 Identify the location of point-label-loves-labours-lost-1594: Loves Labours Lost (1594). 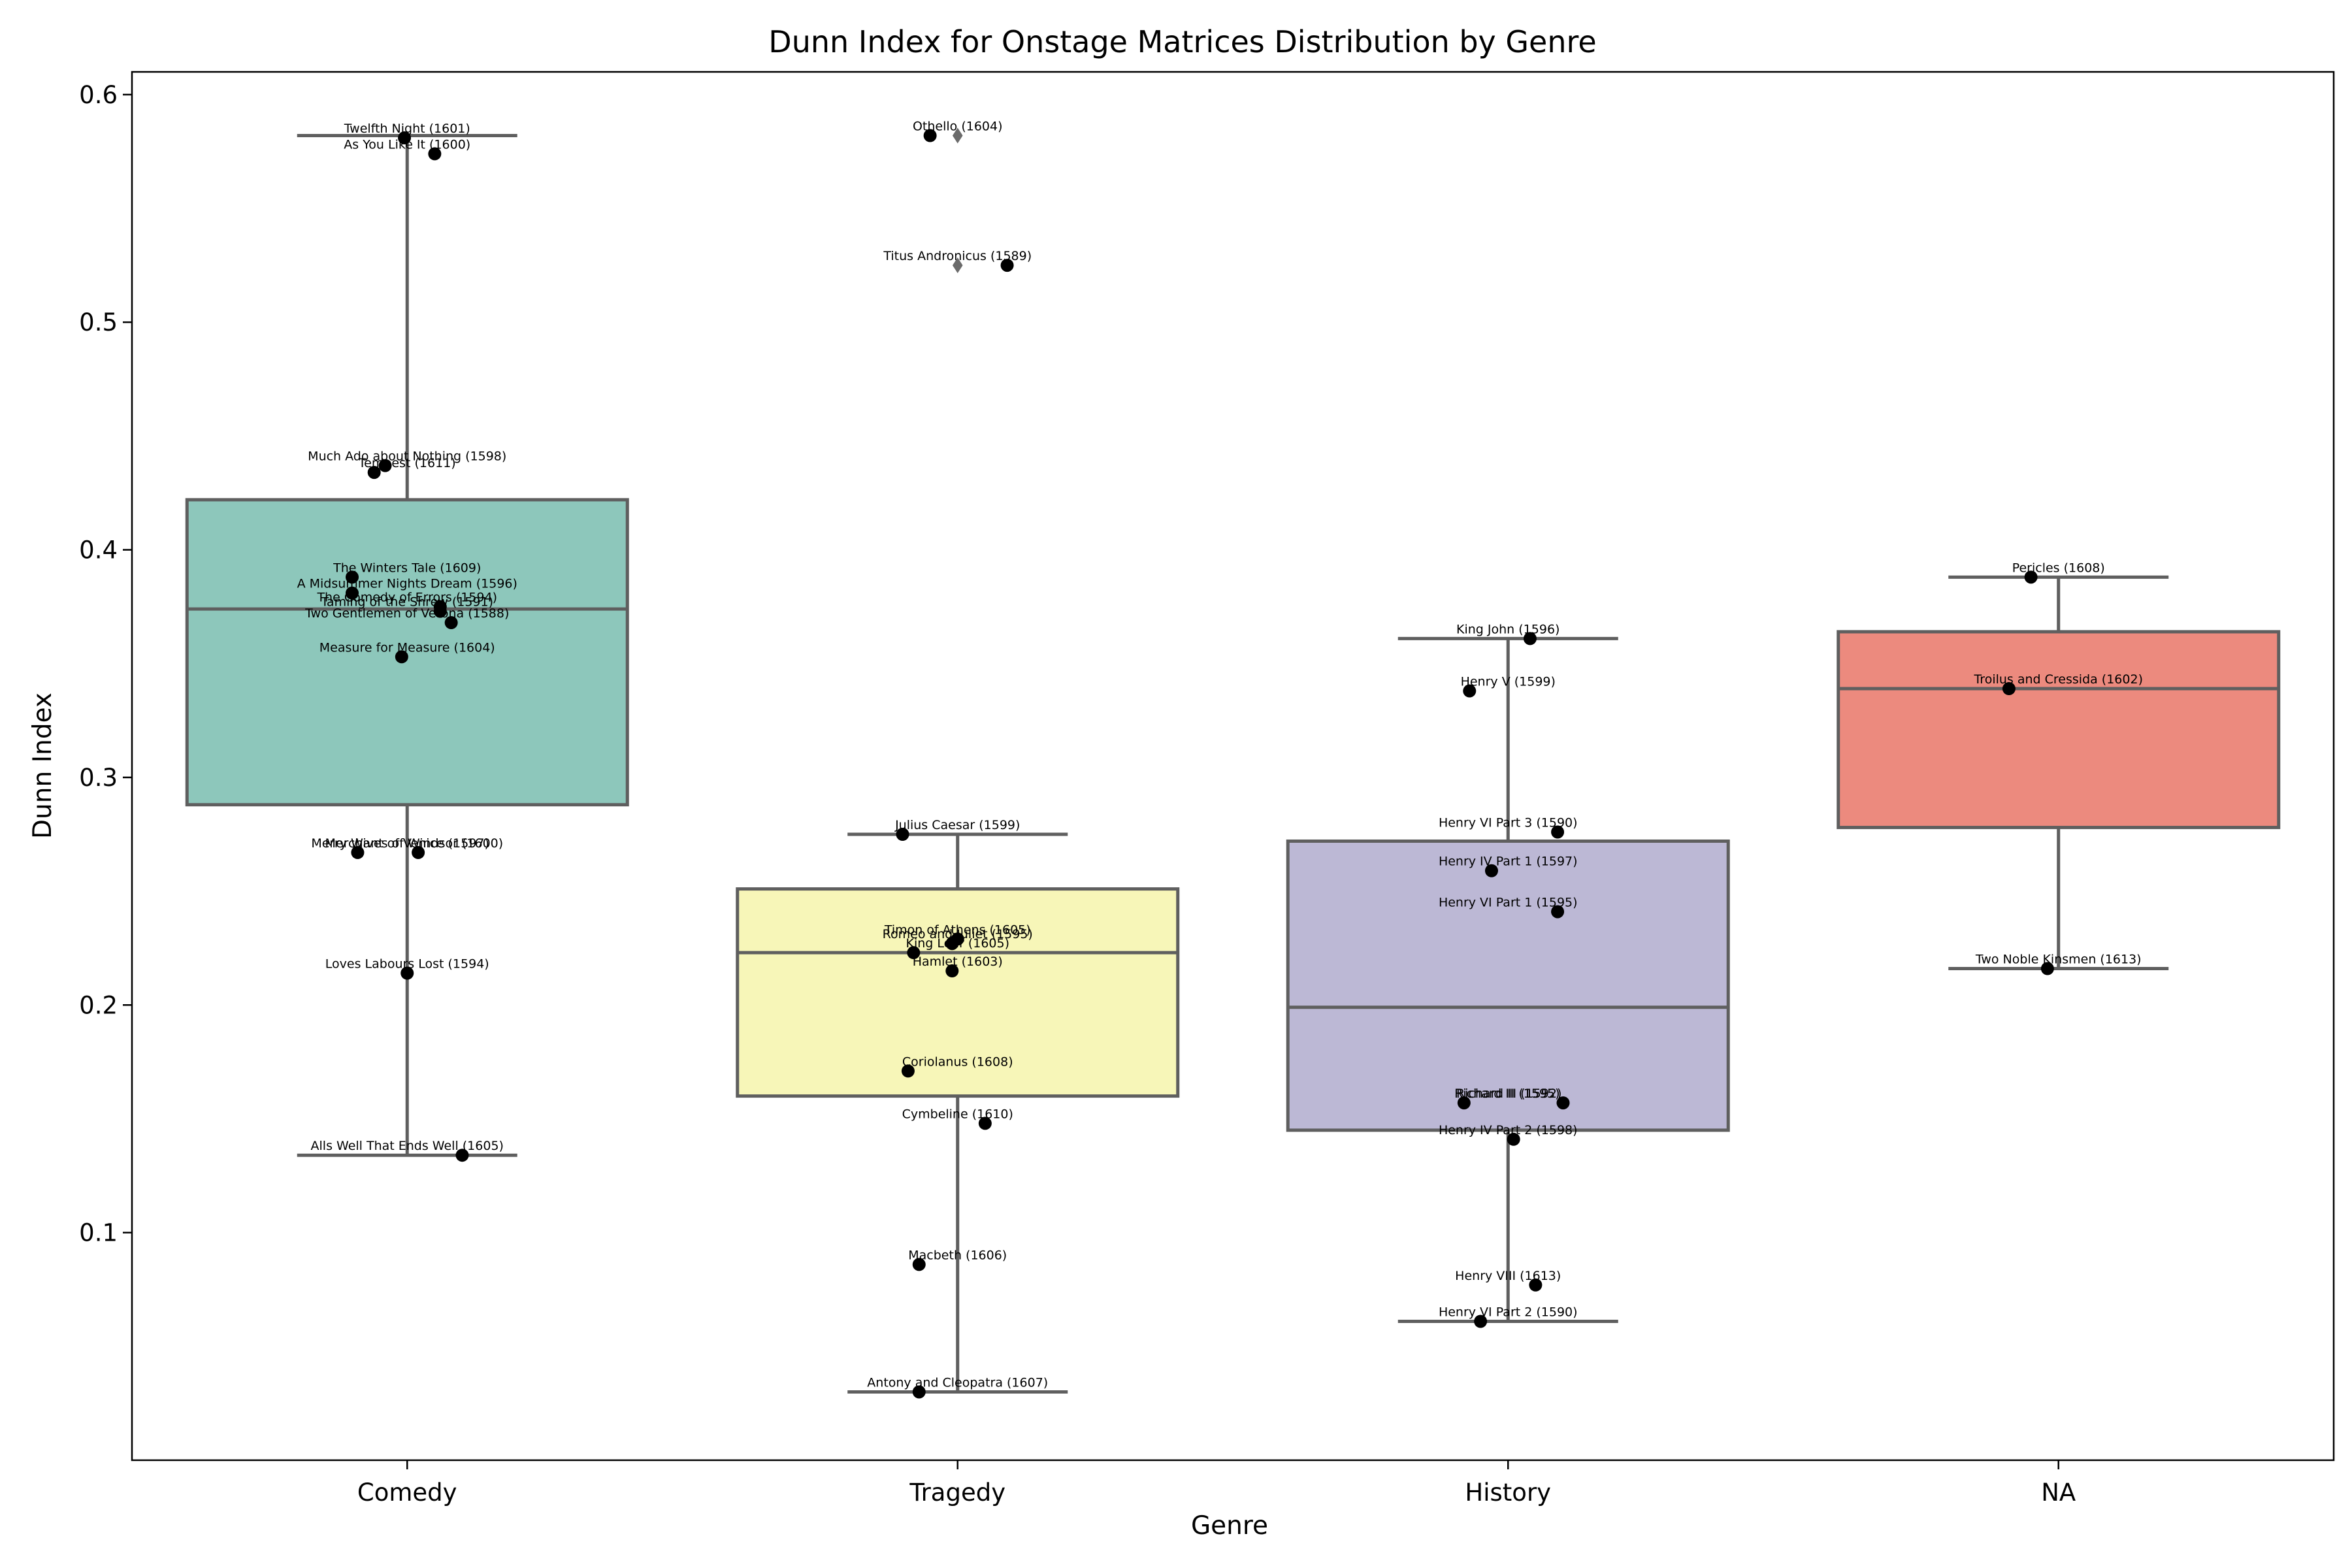
(407, 964).